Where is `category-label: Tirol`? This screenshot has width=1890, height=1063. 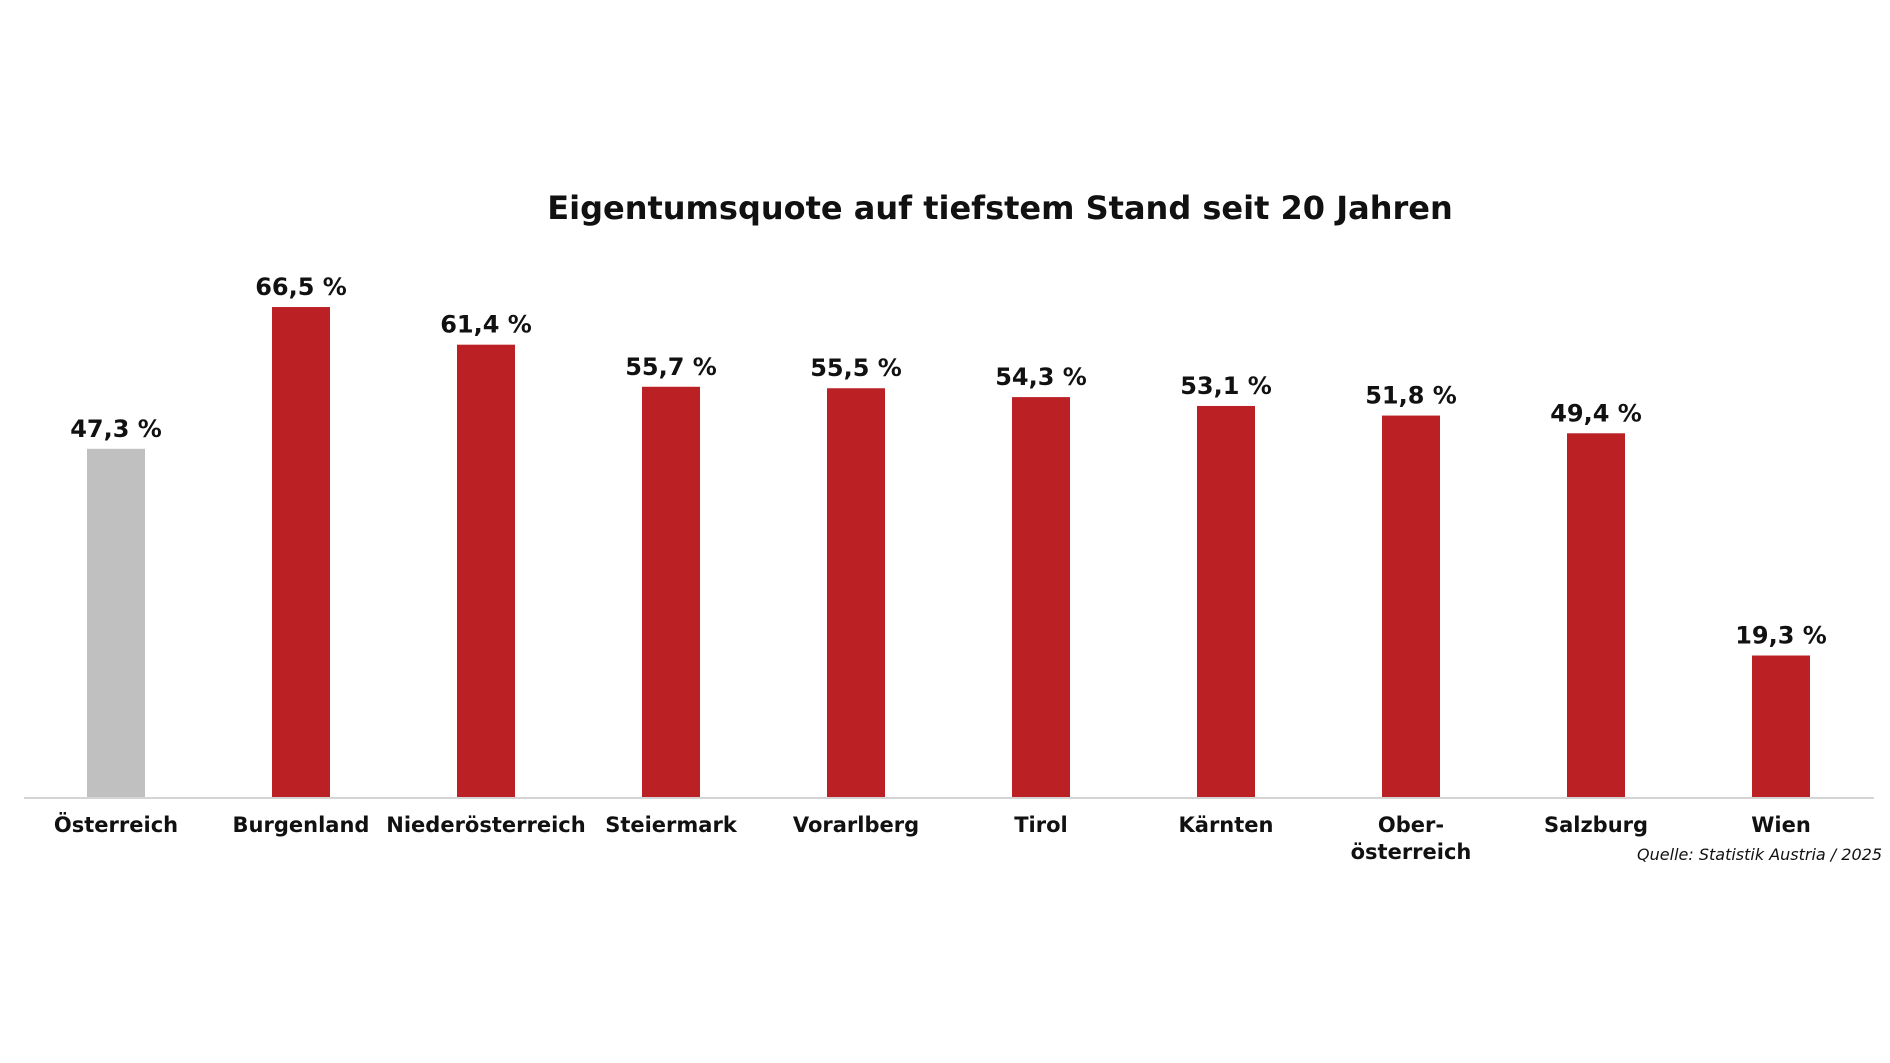
category-label: Tirol is located at coordinates (1041, 825).